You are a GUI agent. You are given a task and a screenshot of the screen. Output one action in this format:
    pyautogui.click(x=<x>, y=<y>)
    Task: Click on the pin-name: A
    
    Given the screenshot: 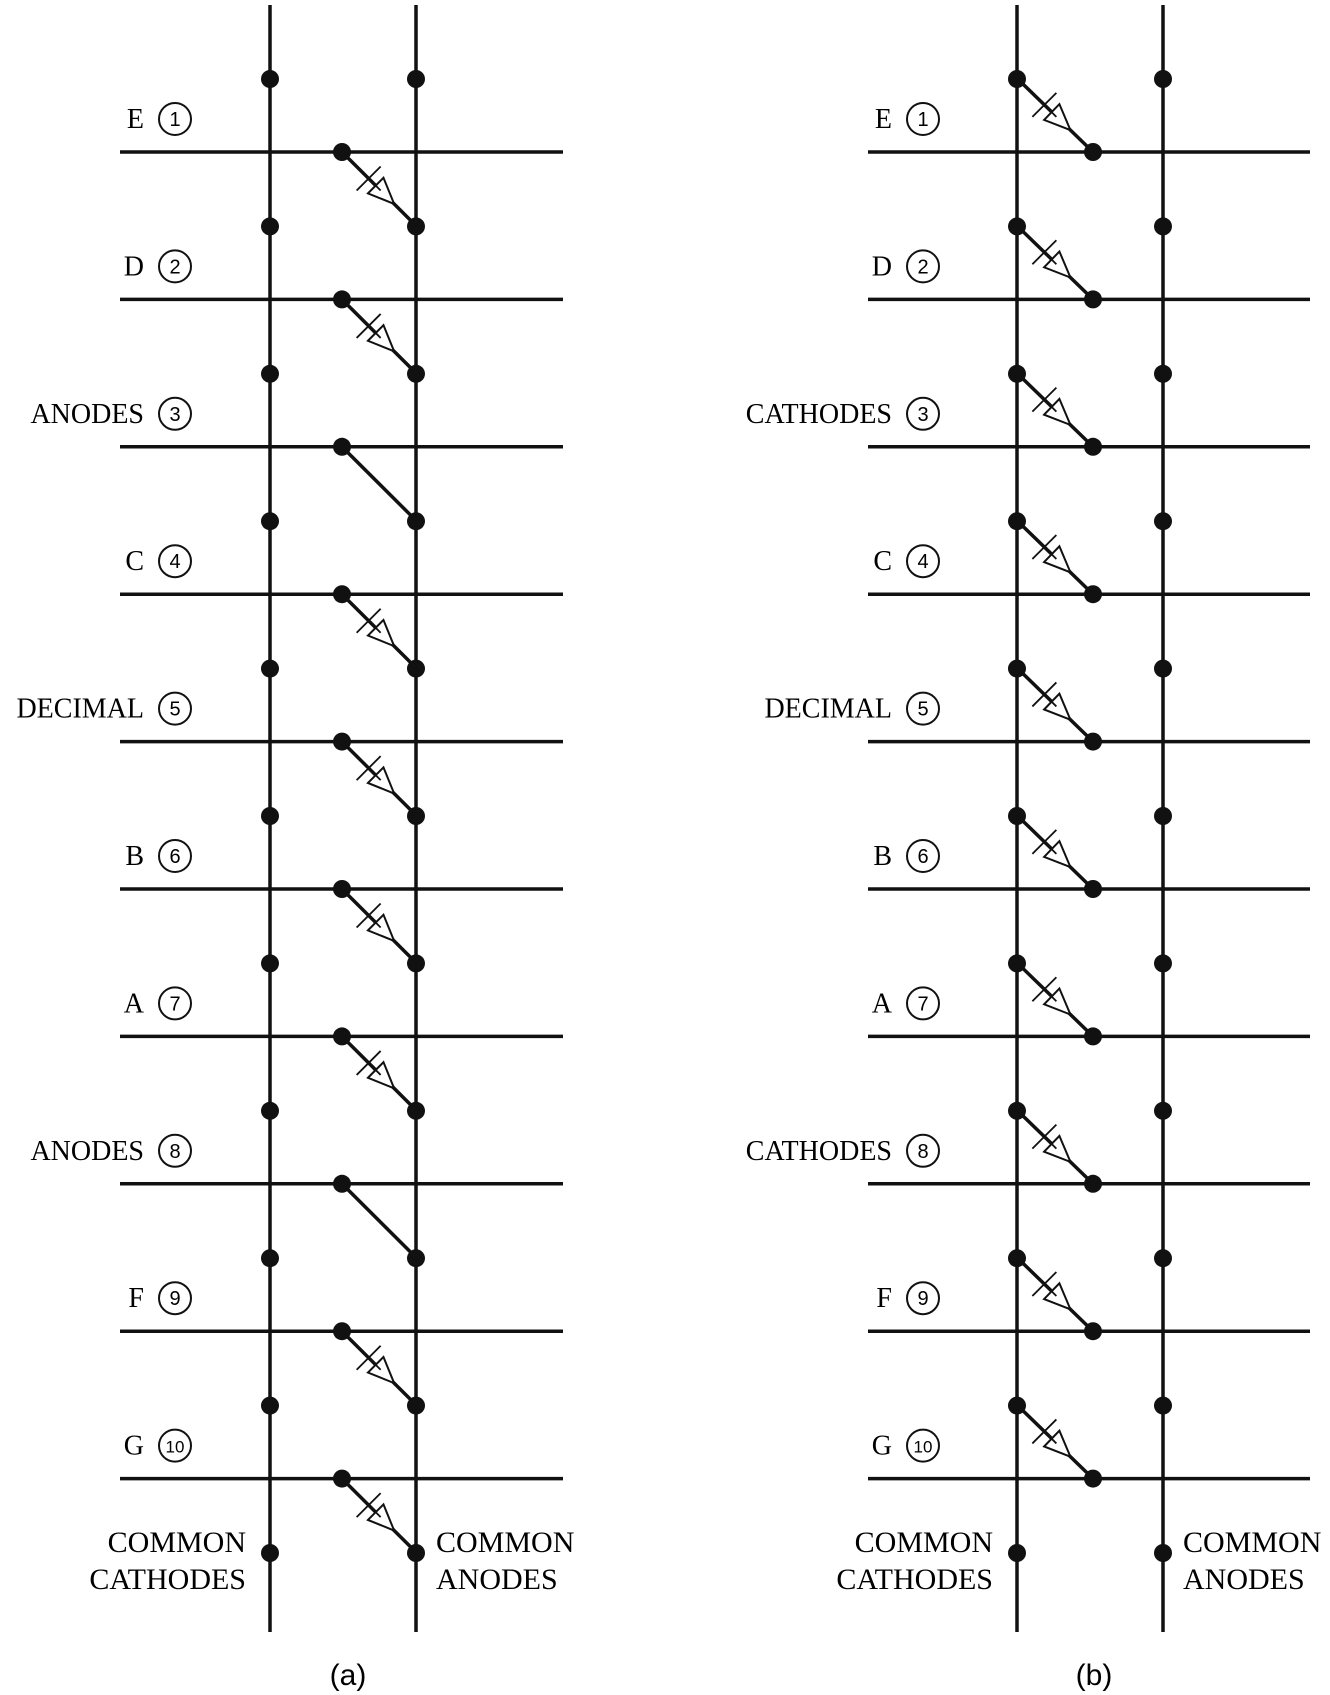 What is the action you would take?
    pyautogui.click(x=134, y=1003)
    